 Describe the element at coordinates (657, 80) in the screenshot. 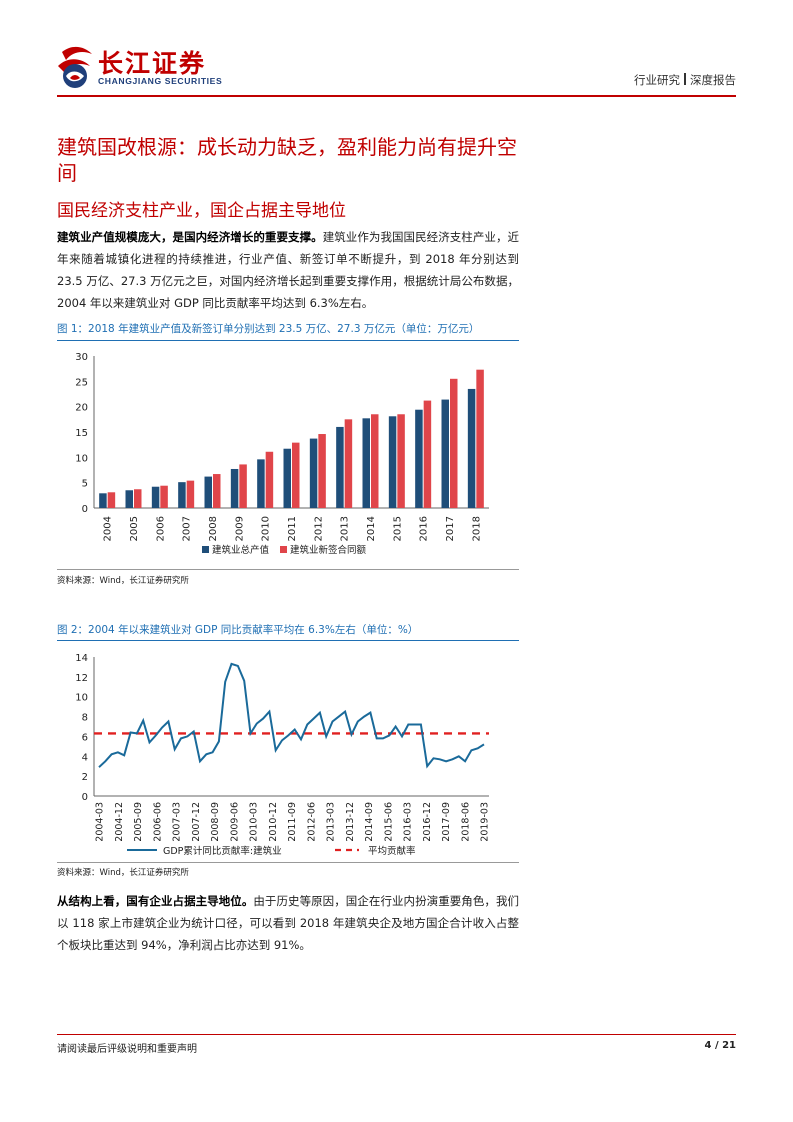

I see `section-label: 行业研究` at that location.